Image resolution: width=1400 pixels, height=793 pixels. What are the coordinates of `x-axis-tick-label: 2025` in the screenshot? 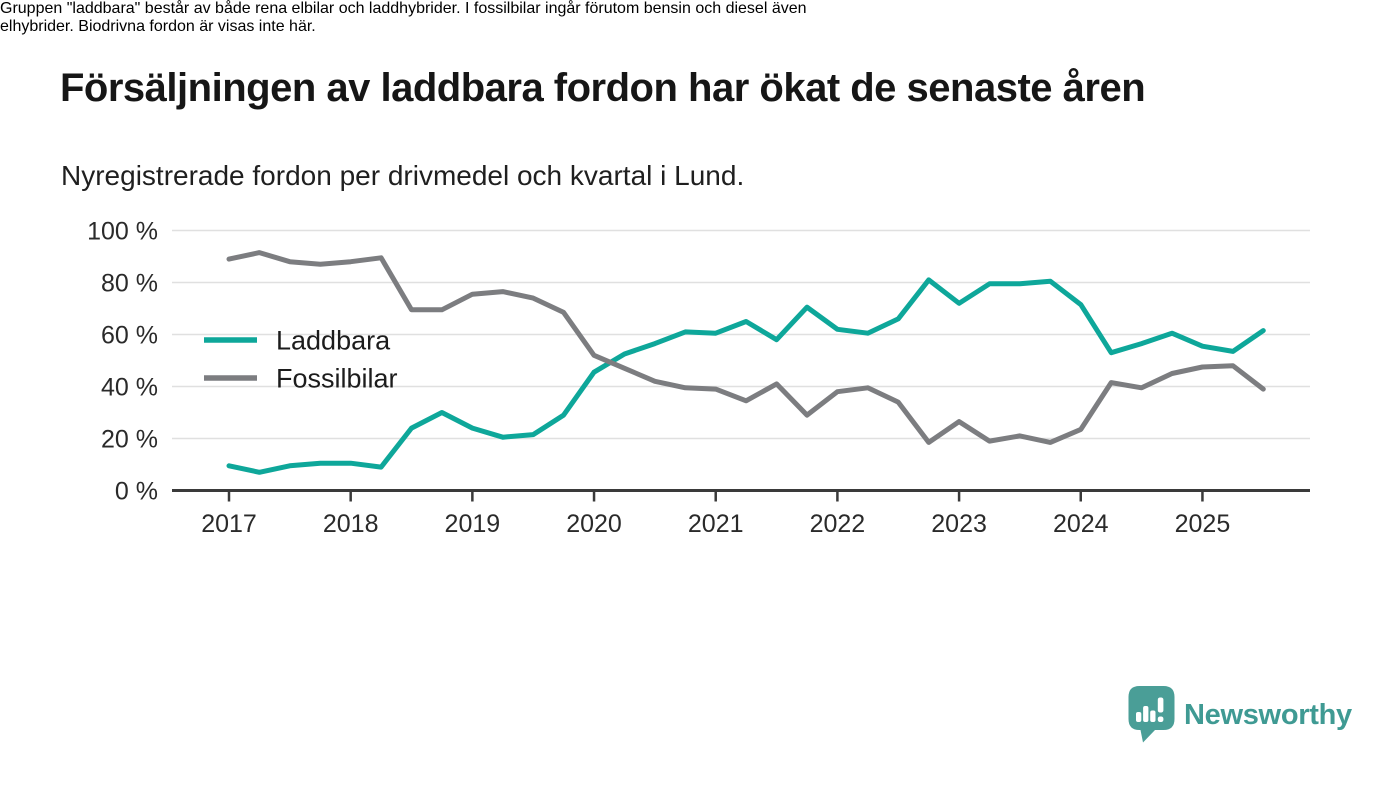 It's located at (1203, 524).